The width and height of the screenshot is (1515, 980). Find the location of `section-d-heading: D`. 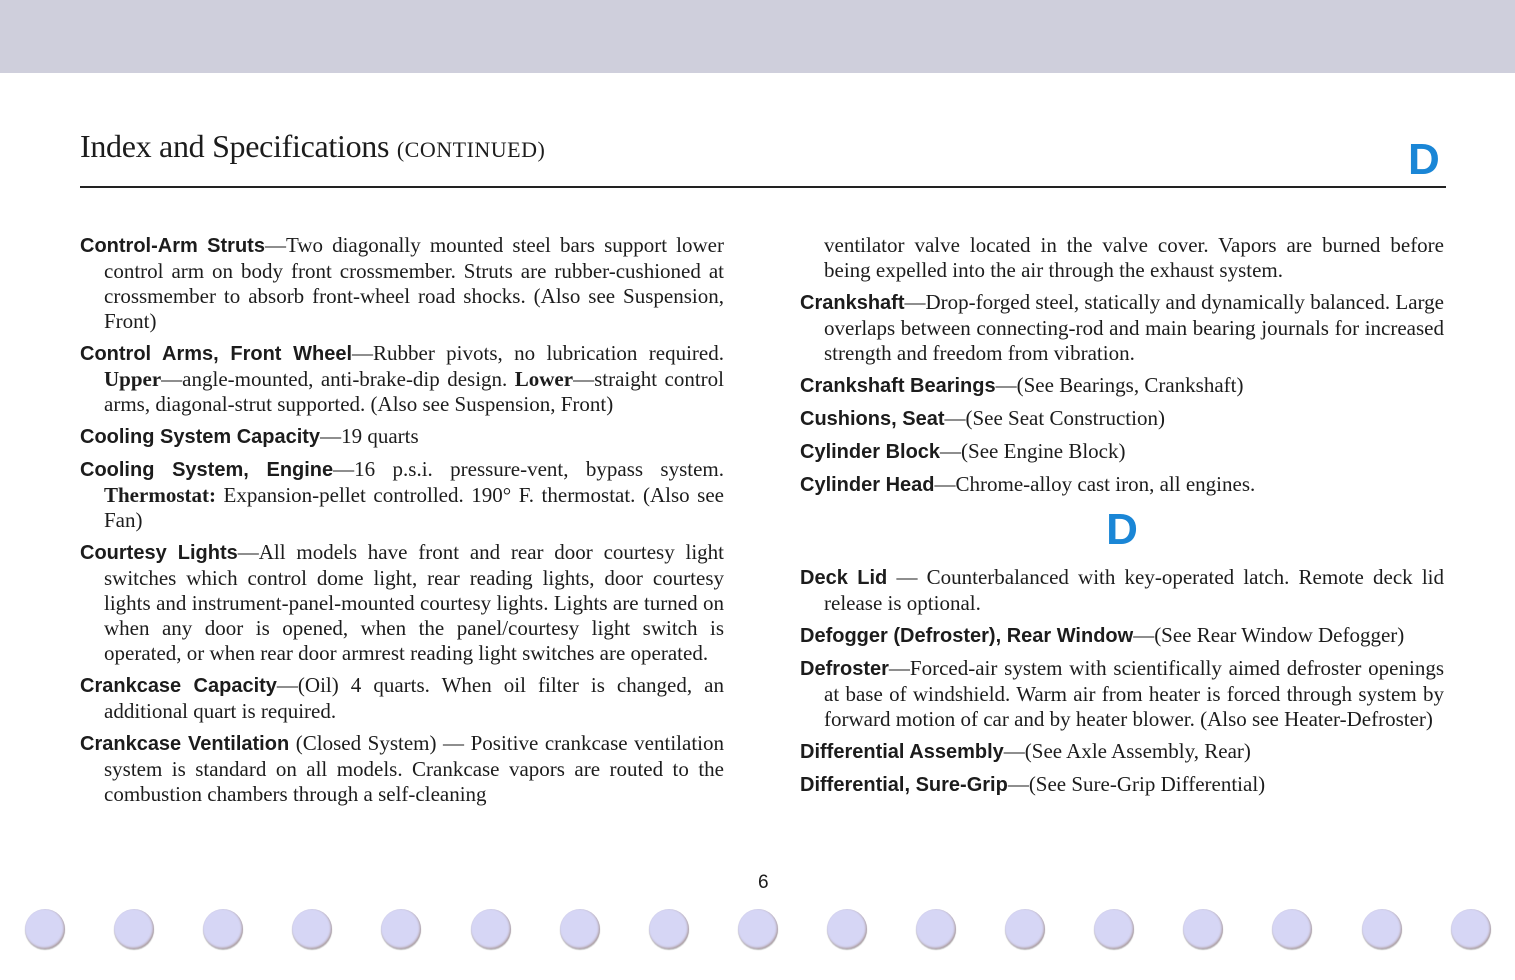

section-d-heading: D is located at coordinates (1122, 530).